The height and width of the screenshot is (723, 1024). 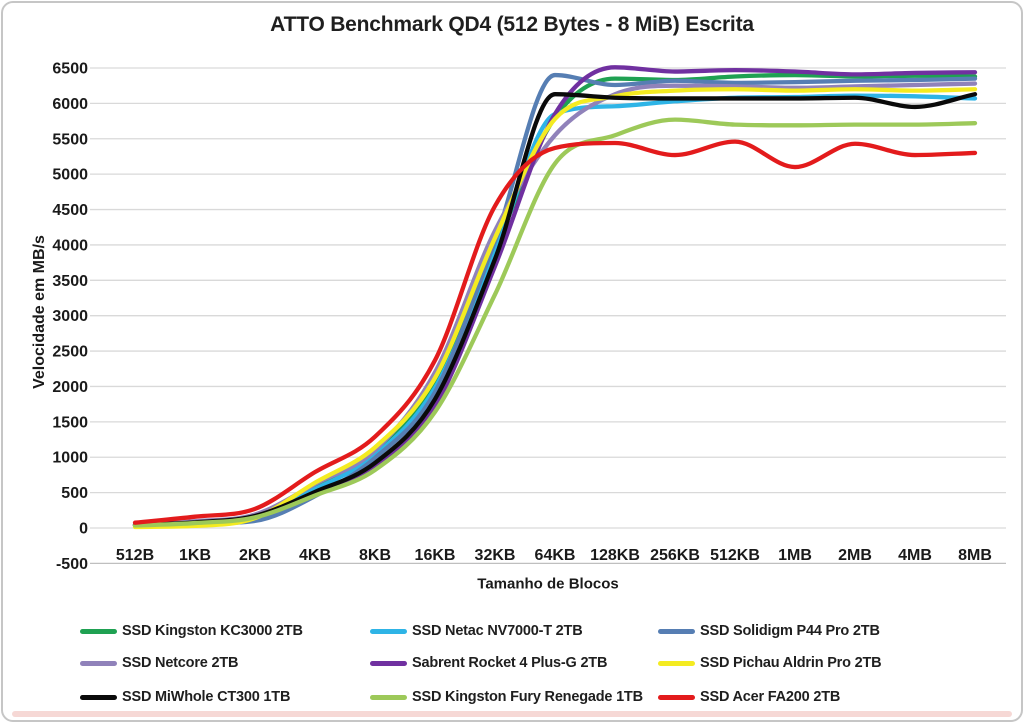 I want to click on legend-item: SSD Netac NV7000-T 2TB, so click(x=476, y=631).